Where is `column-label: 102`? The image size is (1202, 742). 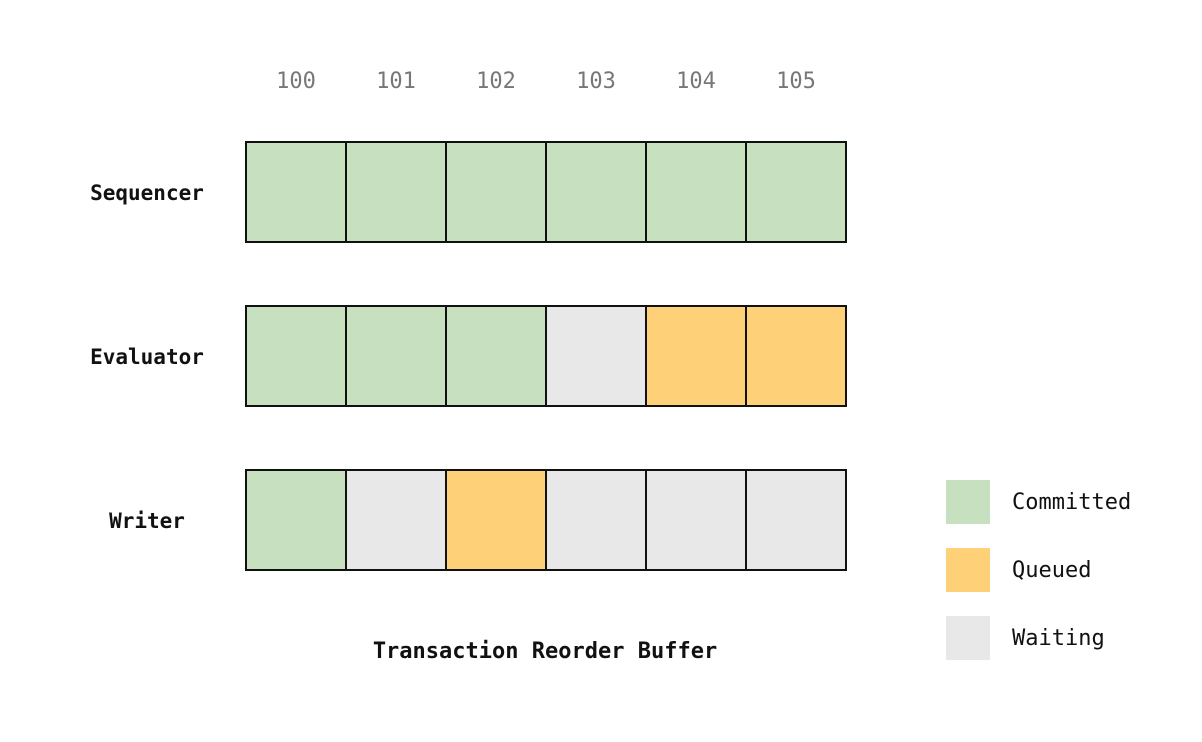
column-label: 102 is located at coordinates (496, 81).